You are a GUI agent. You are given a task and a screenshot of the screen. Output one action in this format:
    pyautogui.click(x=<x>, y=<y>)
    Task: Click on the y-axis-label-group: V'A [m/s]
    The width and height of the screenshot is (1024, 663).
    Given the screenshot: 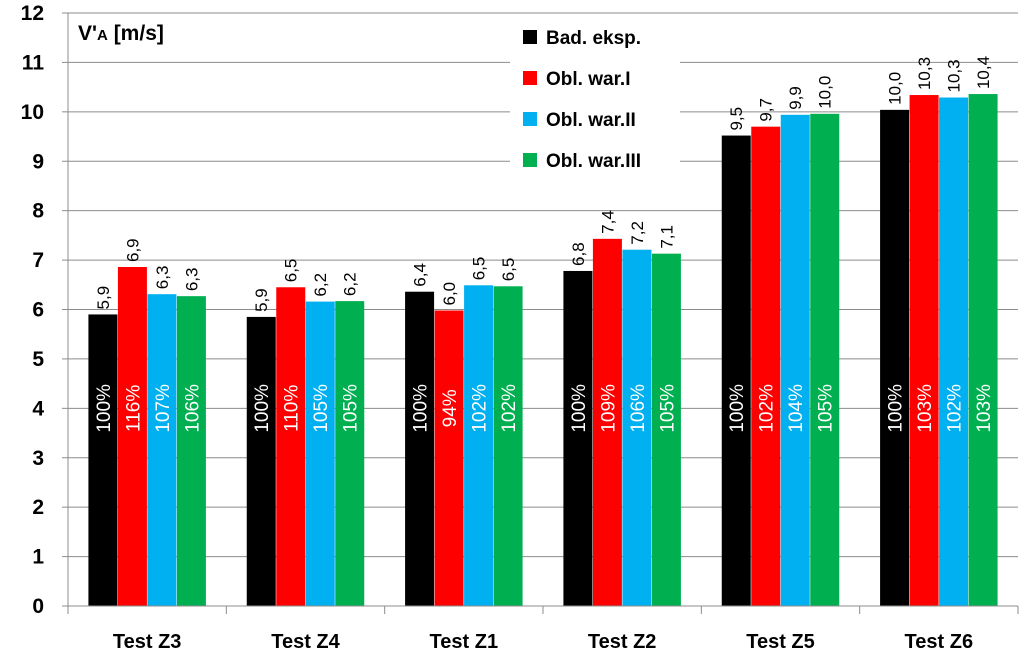 What is the action you would take?
    pyautogui.click(x=134, y=31)
    